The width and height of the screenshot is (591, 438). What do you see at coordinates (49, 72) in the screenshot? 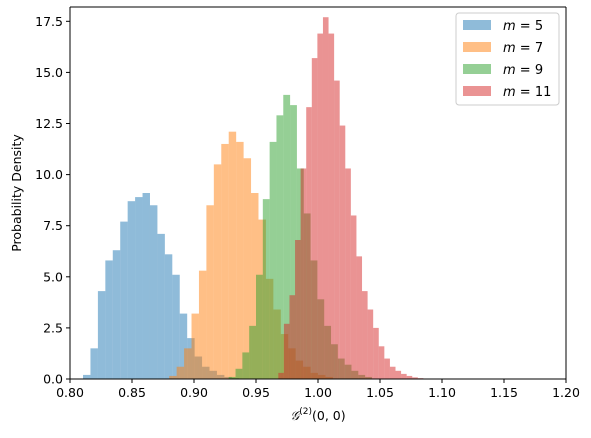
I see `y-tick-label: 15.0` at bounding box center [49, 72].